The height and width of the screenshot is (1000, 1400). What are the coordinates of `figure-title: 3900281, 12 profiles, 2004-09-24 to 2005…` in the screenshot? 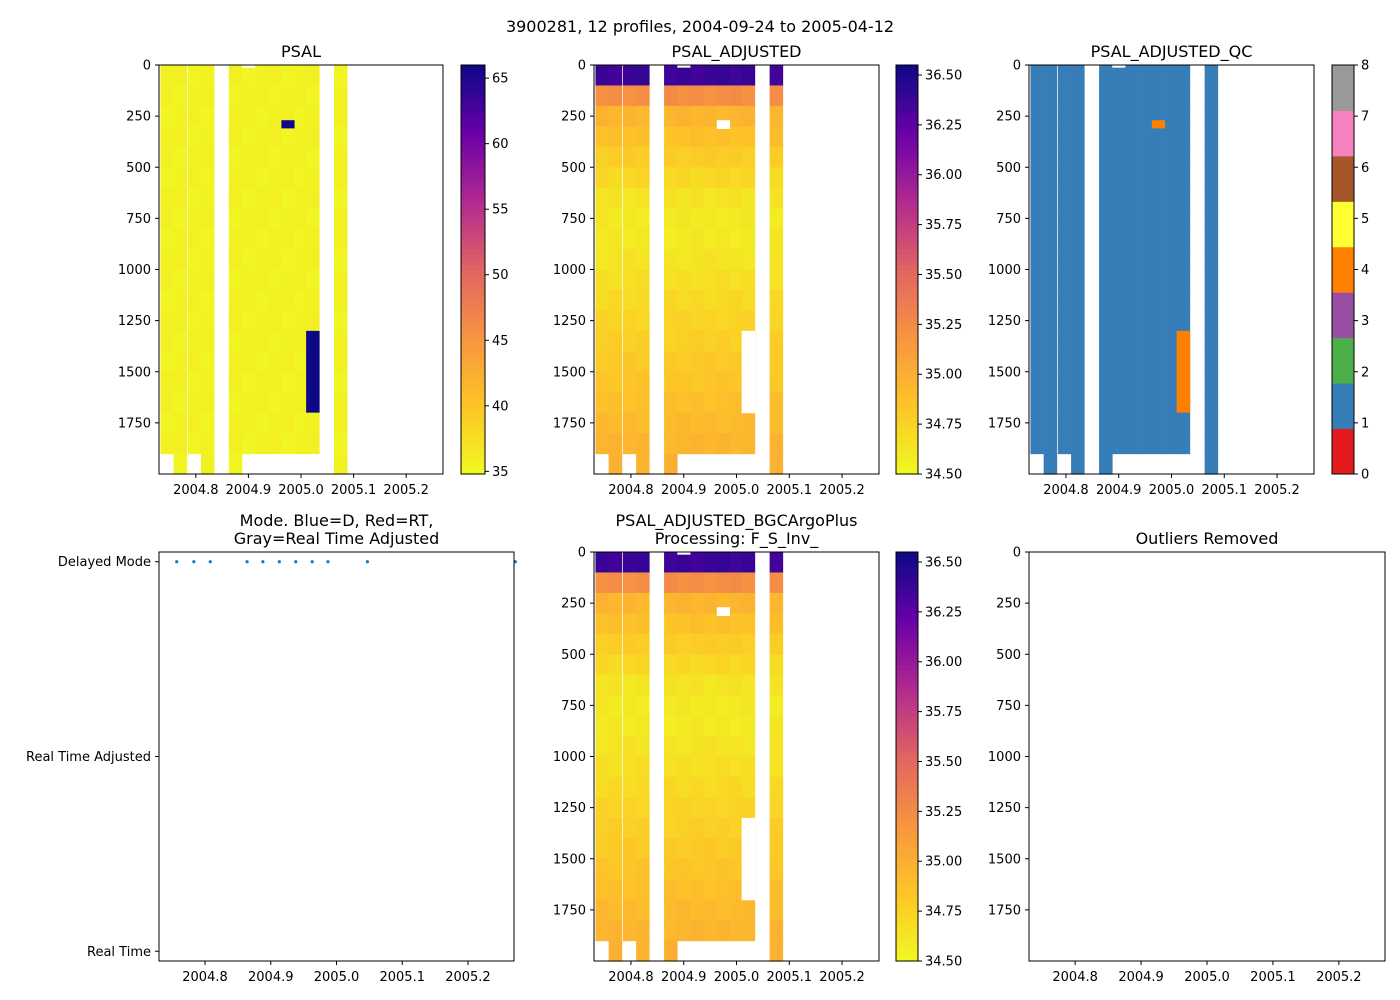 It's located at (700, 26).